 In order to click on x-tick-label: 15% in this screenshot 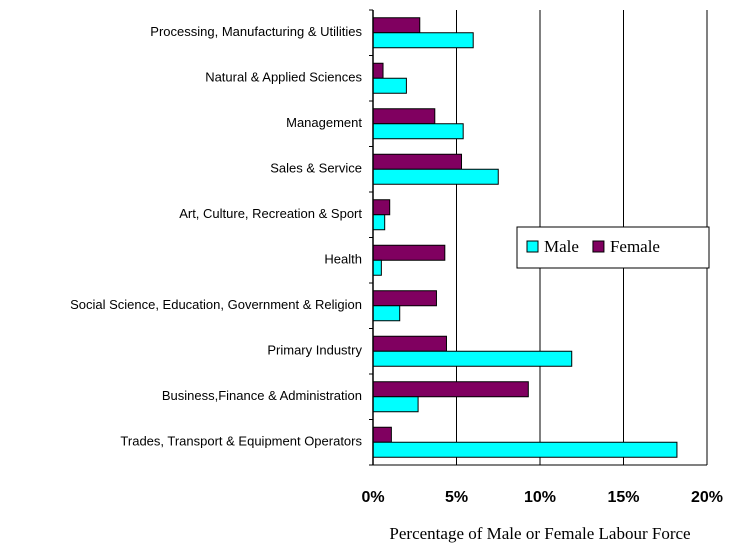, I will do `click(623, 497)`.